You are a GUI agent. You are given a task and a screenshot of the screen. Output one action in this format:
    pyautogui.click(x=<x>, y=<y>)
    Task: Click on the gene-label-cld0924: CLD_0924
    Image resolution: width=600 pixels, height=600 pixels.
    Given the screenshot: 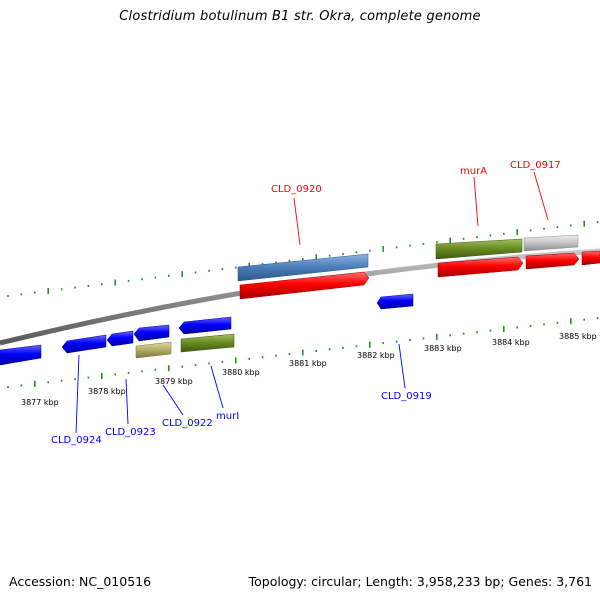 What is the action you would take?
    pyautogui.click(x=76, y=440)
    